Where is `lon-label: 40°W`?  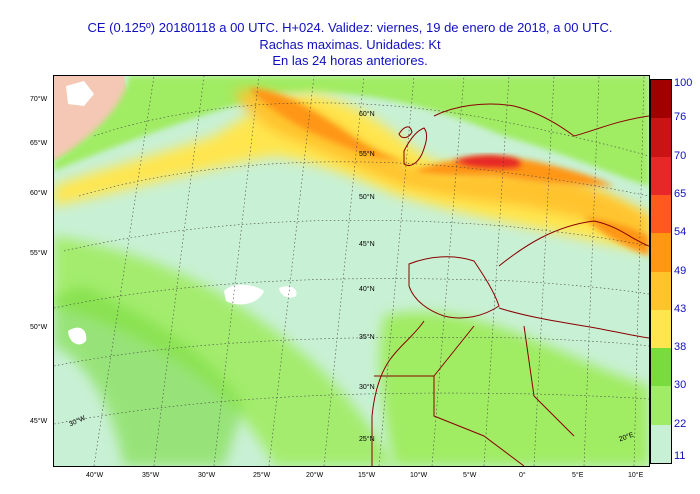 lon-label: 40°W is located at coordinates (95, 475).